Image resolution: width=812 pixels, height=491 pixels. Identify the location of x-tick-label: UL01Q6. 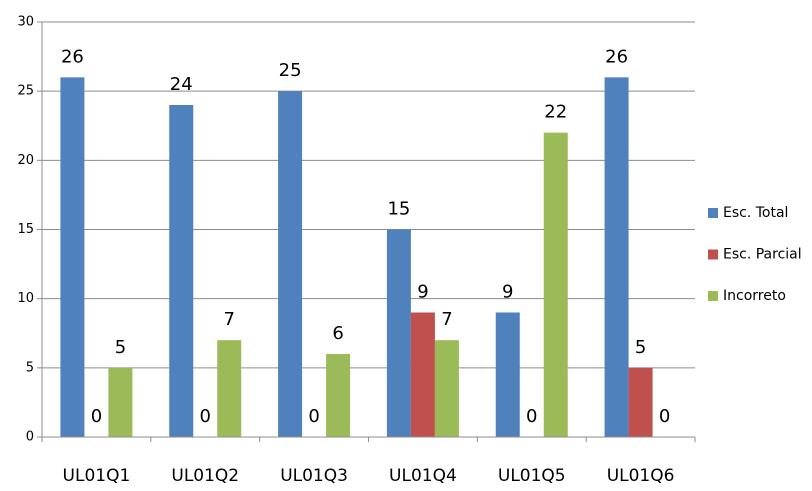
(641, 476).